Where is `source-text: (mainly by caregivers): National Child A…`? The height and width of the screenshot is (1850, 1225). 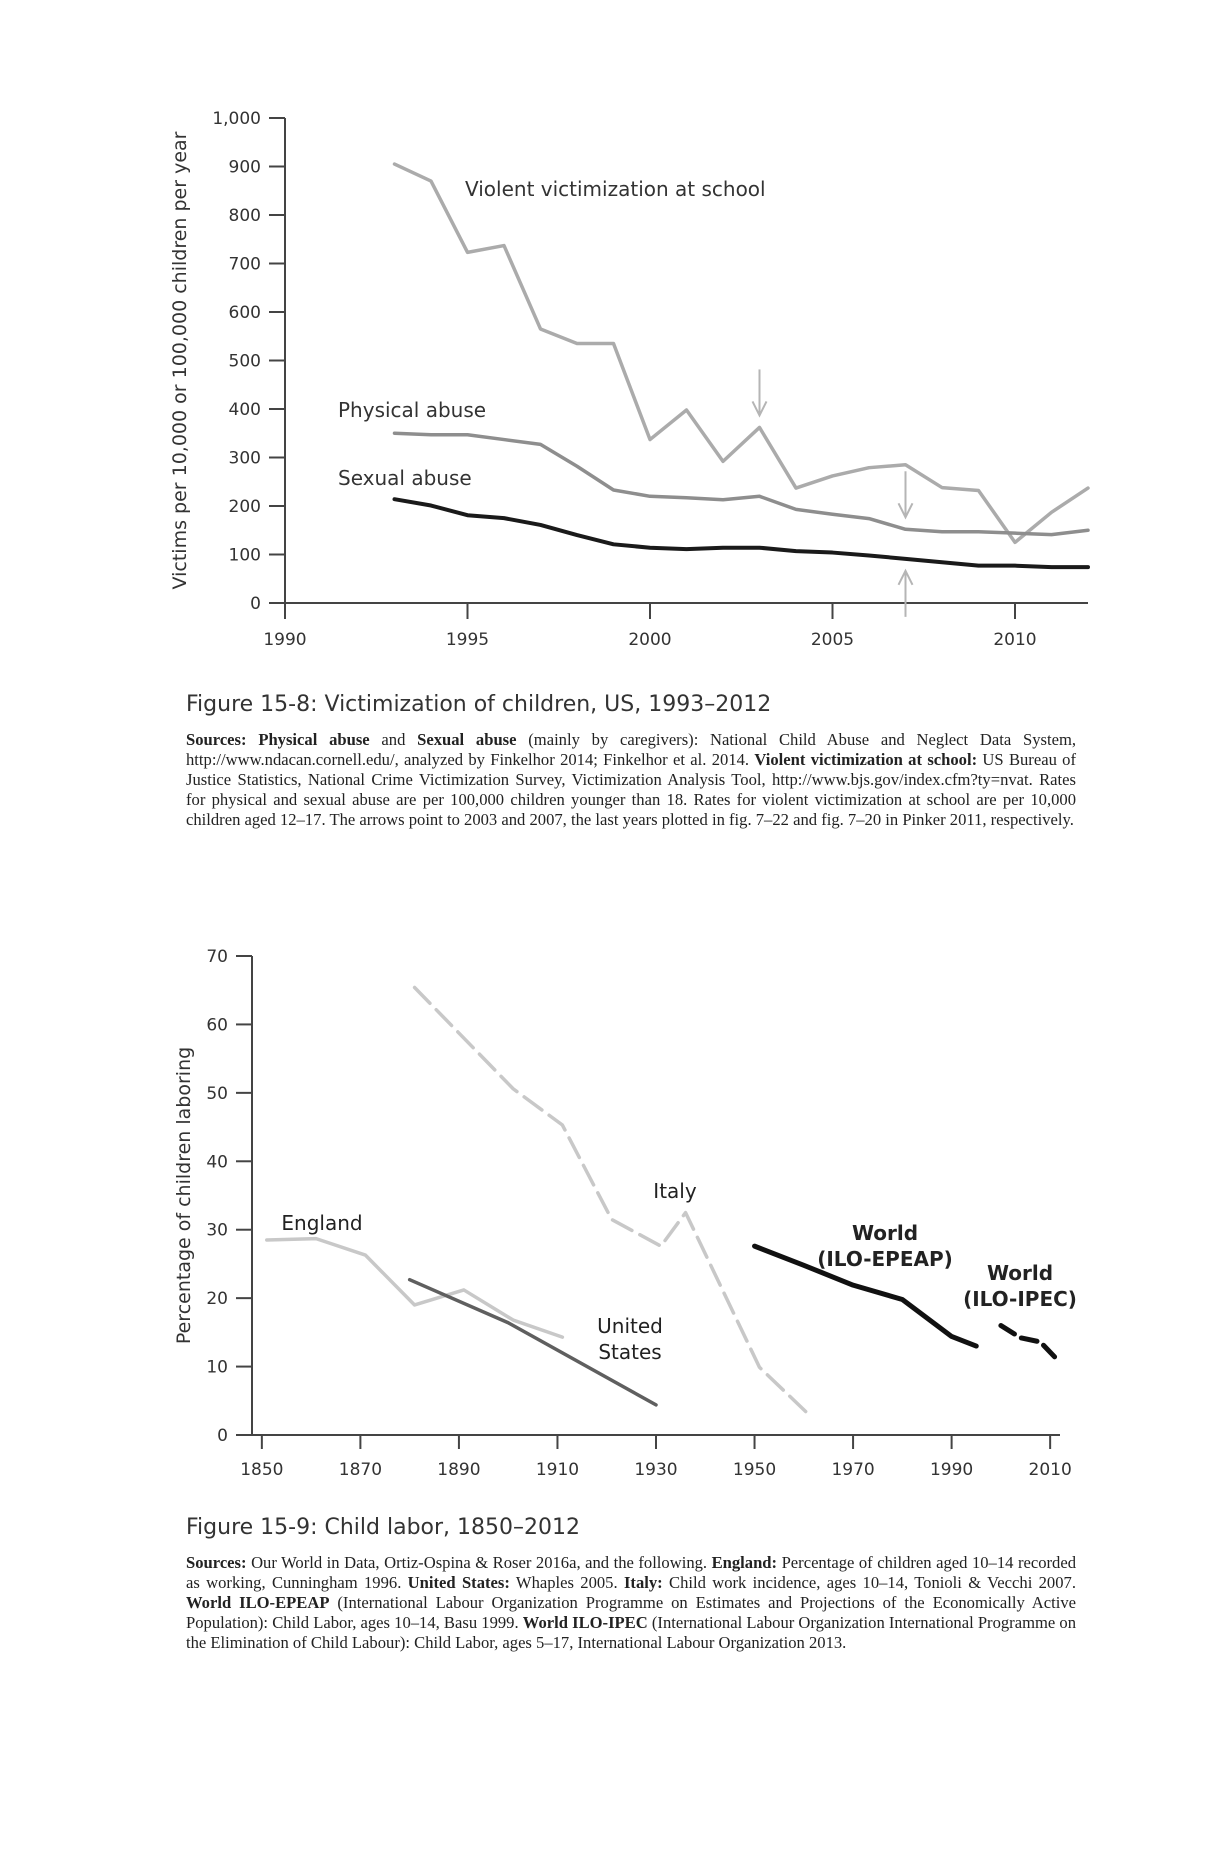
source-text: (mainly by caregivers): National Child A… is located at coordinates (631, 749).